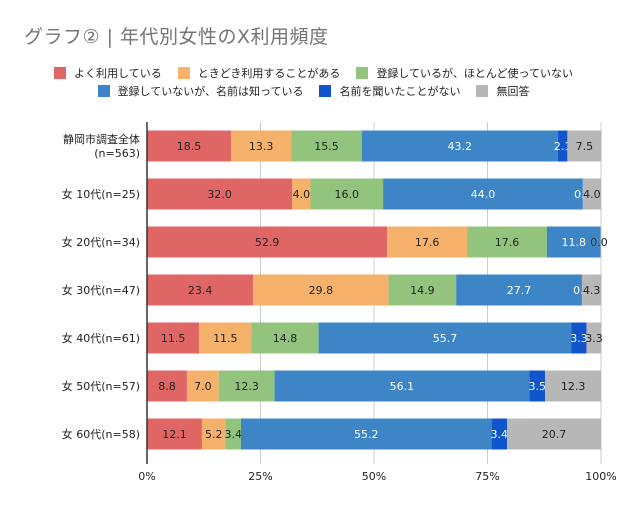 Image resolution: width=627 pixels, height=508 pixels. What do you see at coordinates (176, 37) in the screenshot?
I see `chart-title: グラフ② | 年代別女性のX利用頻度` at bounding box center [176, 37].